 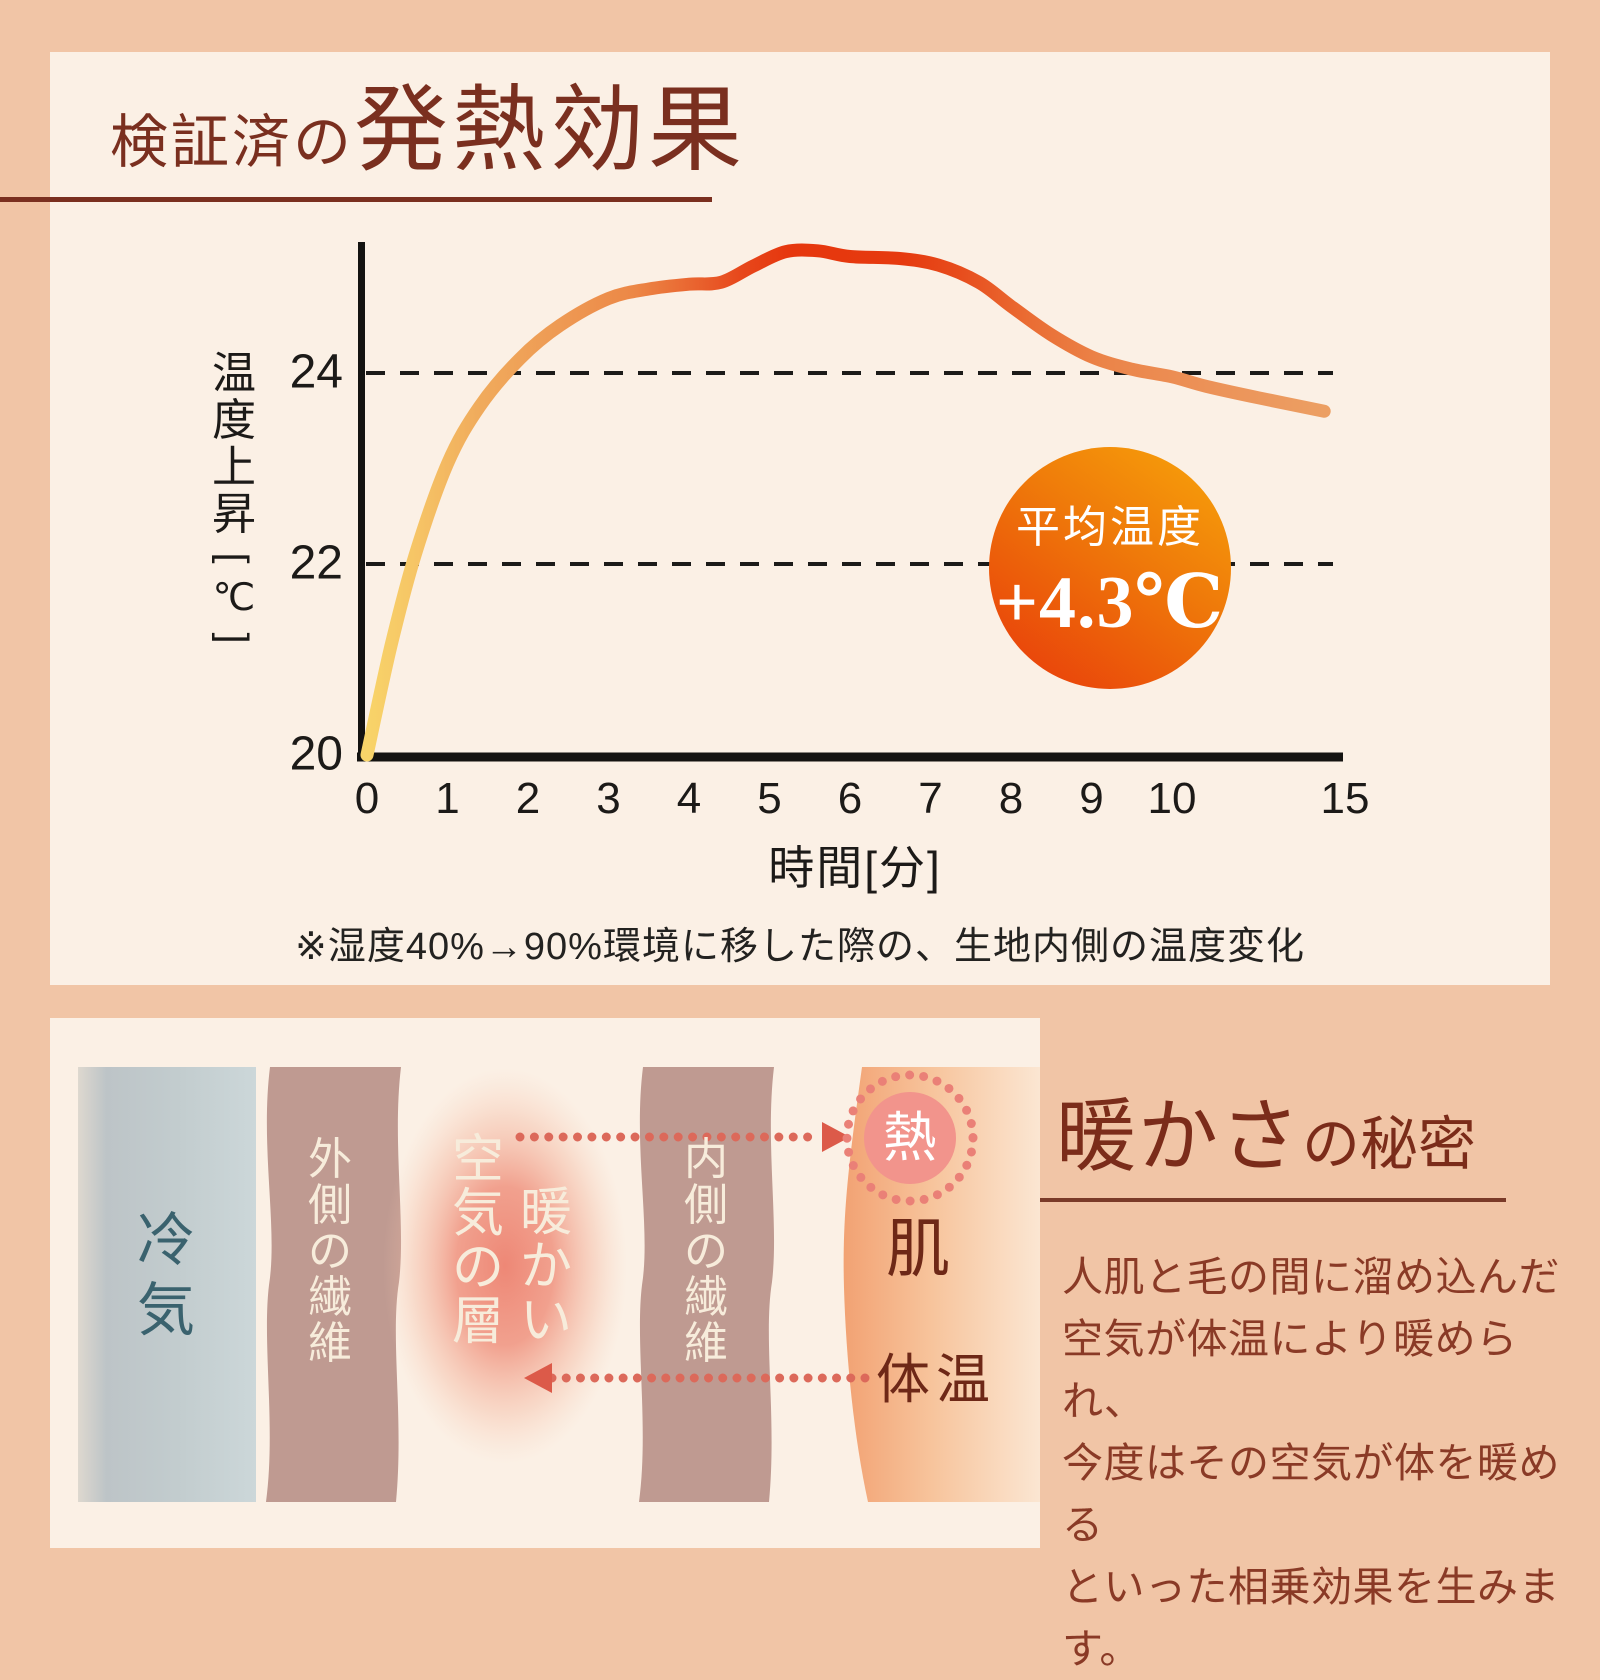 I want to click on warmth-description-line: 今度はその空気が体を暖める, so click(x=1311, y=1494).